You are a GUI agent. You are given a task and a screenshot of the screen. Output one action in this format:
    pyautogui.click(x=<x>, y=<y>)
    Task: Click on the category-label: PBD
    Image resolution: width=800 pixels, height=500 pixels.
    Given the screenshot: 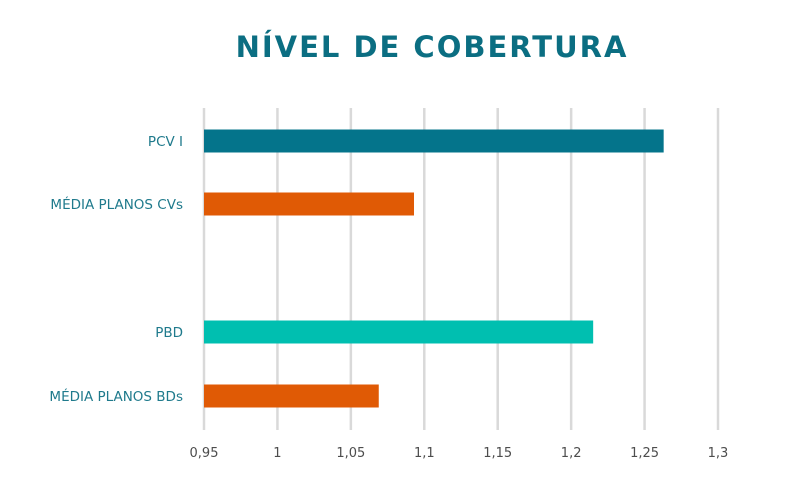 What is the action you would take?
    pyautogui.click(x=169, y=333)
    